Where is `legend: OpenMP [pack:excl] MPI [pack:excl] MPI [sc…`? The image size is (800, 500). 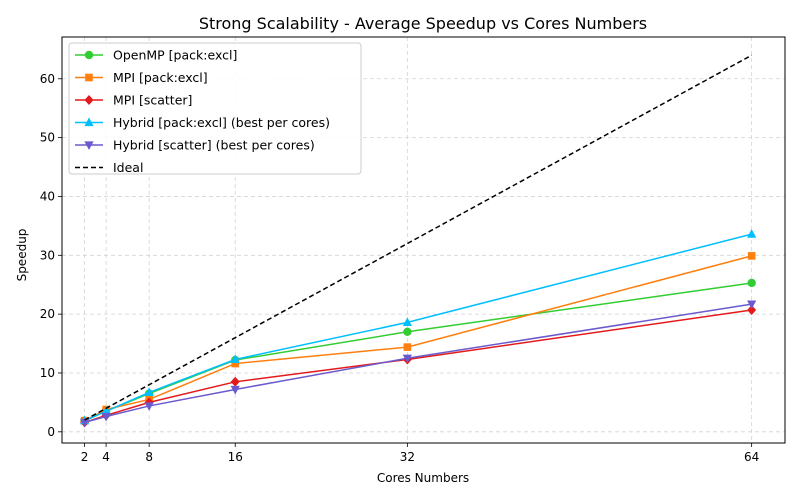
legend: OpenMP [pack:excl] MPI [pack:excl] MPI [sc… is located at coordinates (215, 108).